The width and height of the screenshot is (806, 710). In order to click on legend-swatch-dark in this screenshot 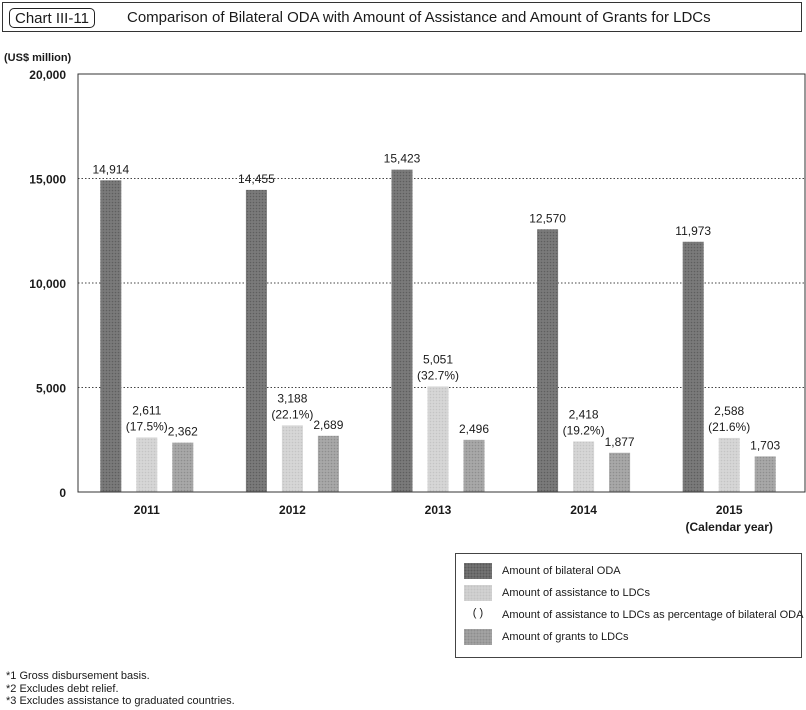, I will do `click(478, 571)`.